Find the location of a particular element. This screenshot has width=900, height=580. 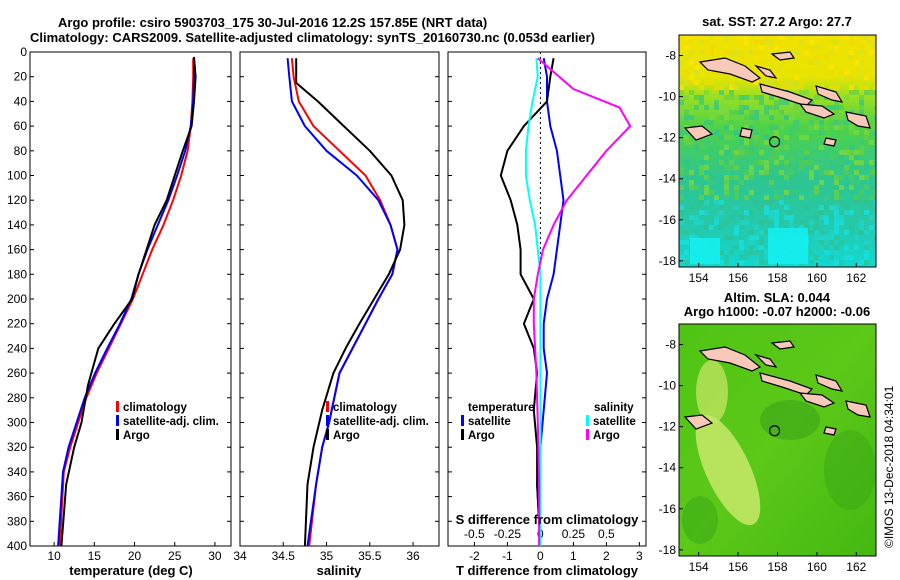

y-tick-label: 40 is located at coordinates (21, 101).